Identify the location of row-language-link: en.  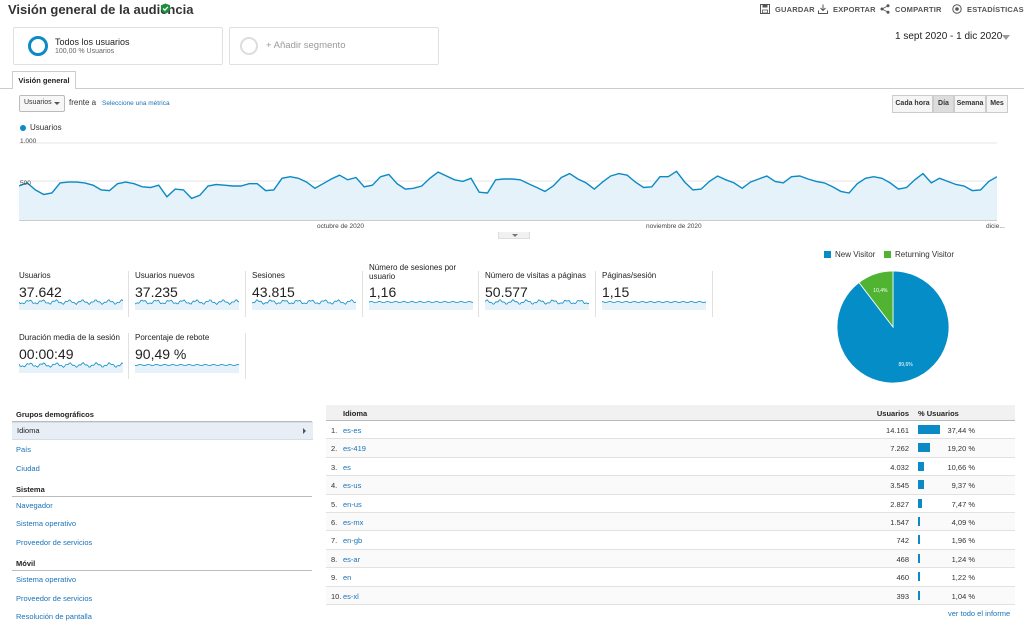
(347, 578).